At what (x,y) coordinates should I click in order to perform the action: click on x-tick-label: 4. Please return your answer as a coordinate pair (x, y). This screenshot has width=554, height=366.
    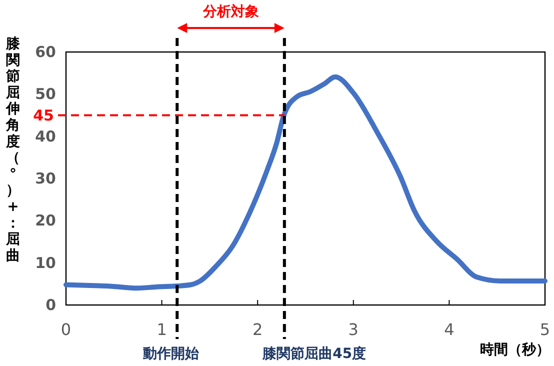
    Looking at the image, I should click on (449, 329).